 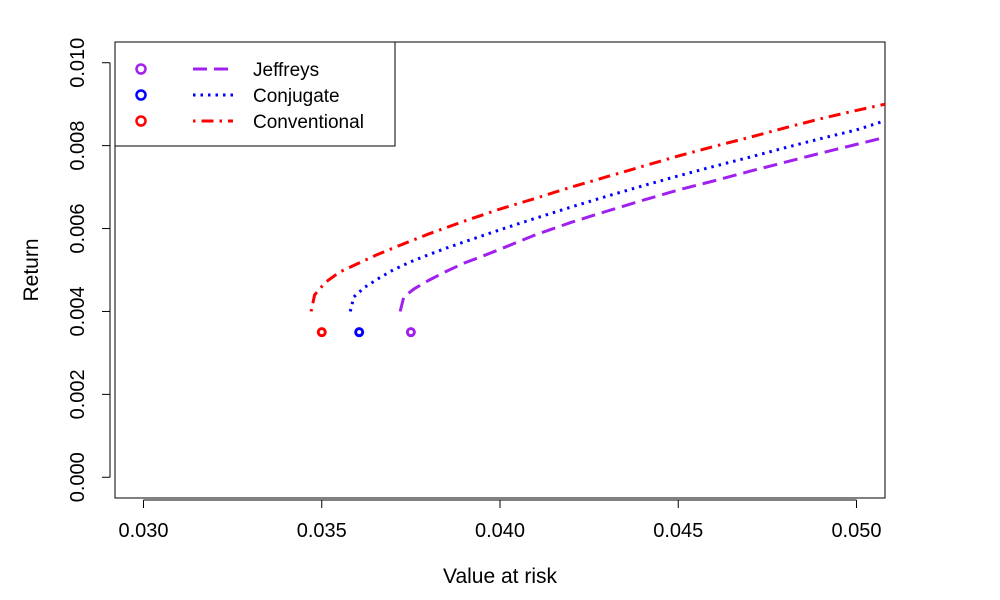 What do you see at coordinates (641, 223) in the screenshot?
I see `series-line-jeffreys` at bounding box center [641, 223].